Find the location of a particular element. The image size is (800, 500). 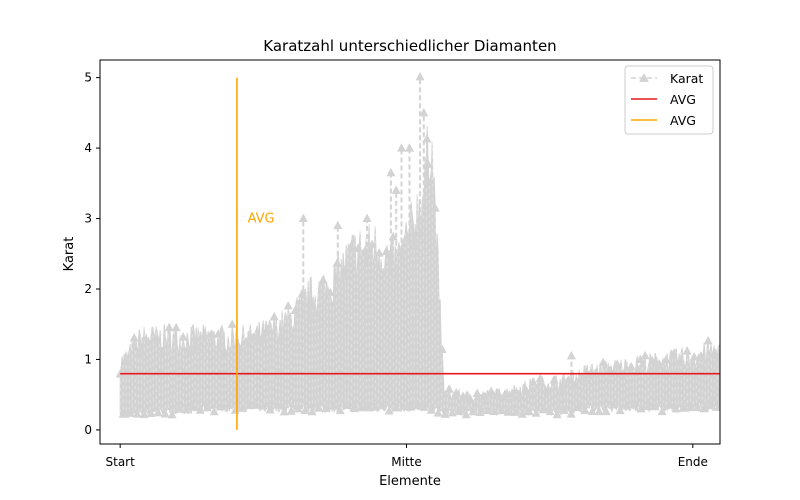

y-tick-label: 4 is located at coordinates (88, 148).